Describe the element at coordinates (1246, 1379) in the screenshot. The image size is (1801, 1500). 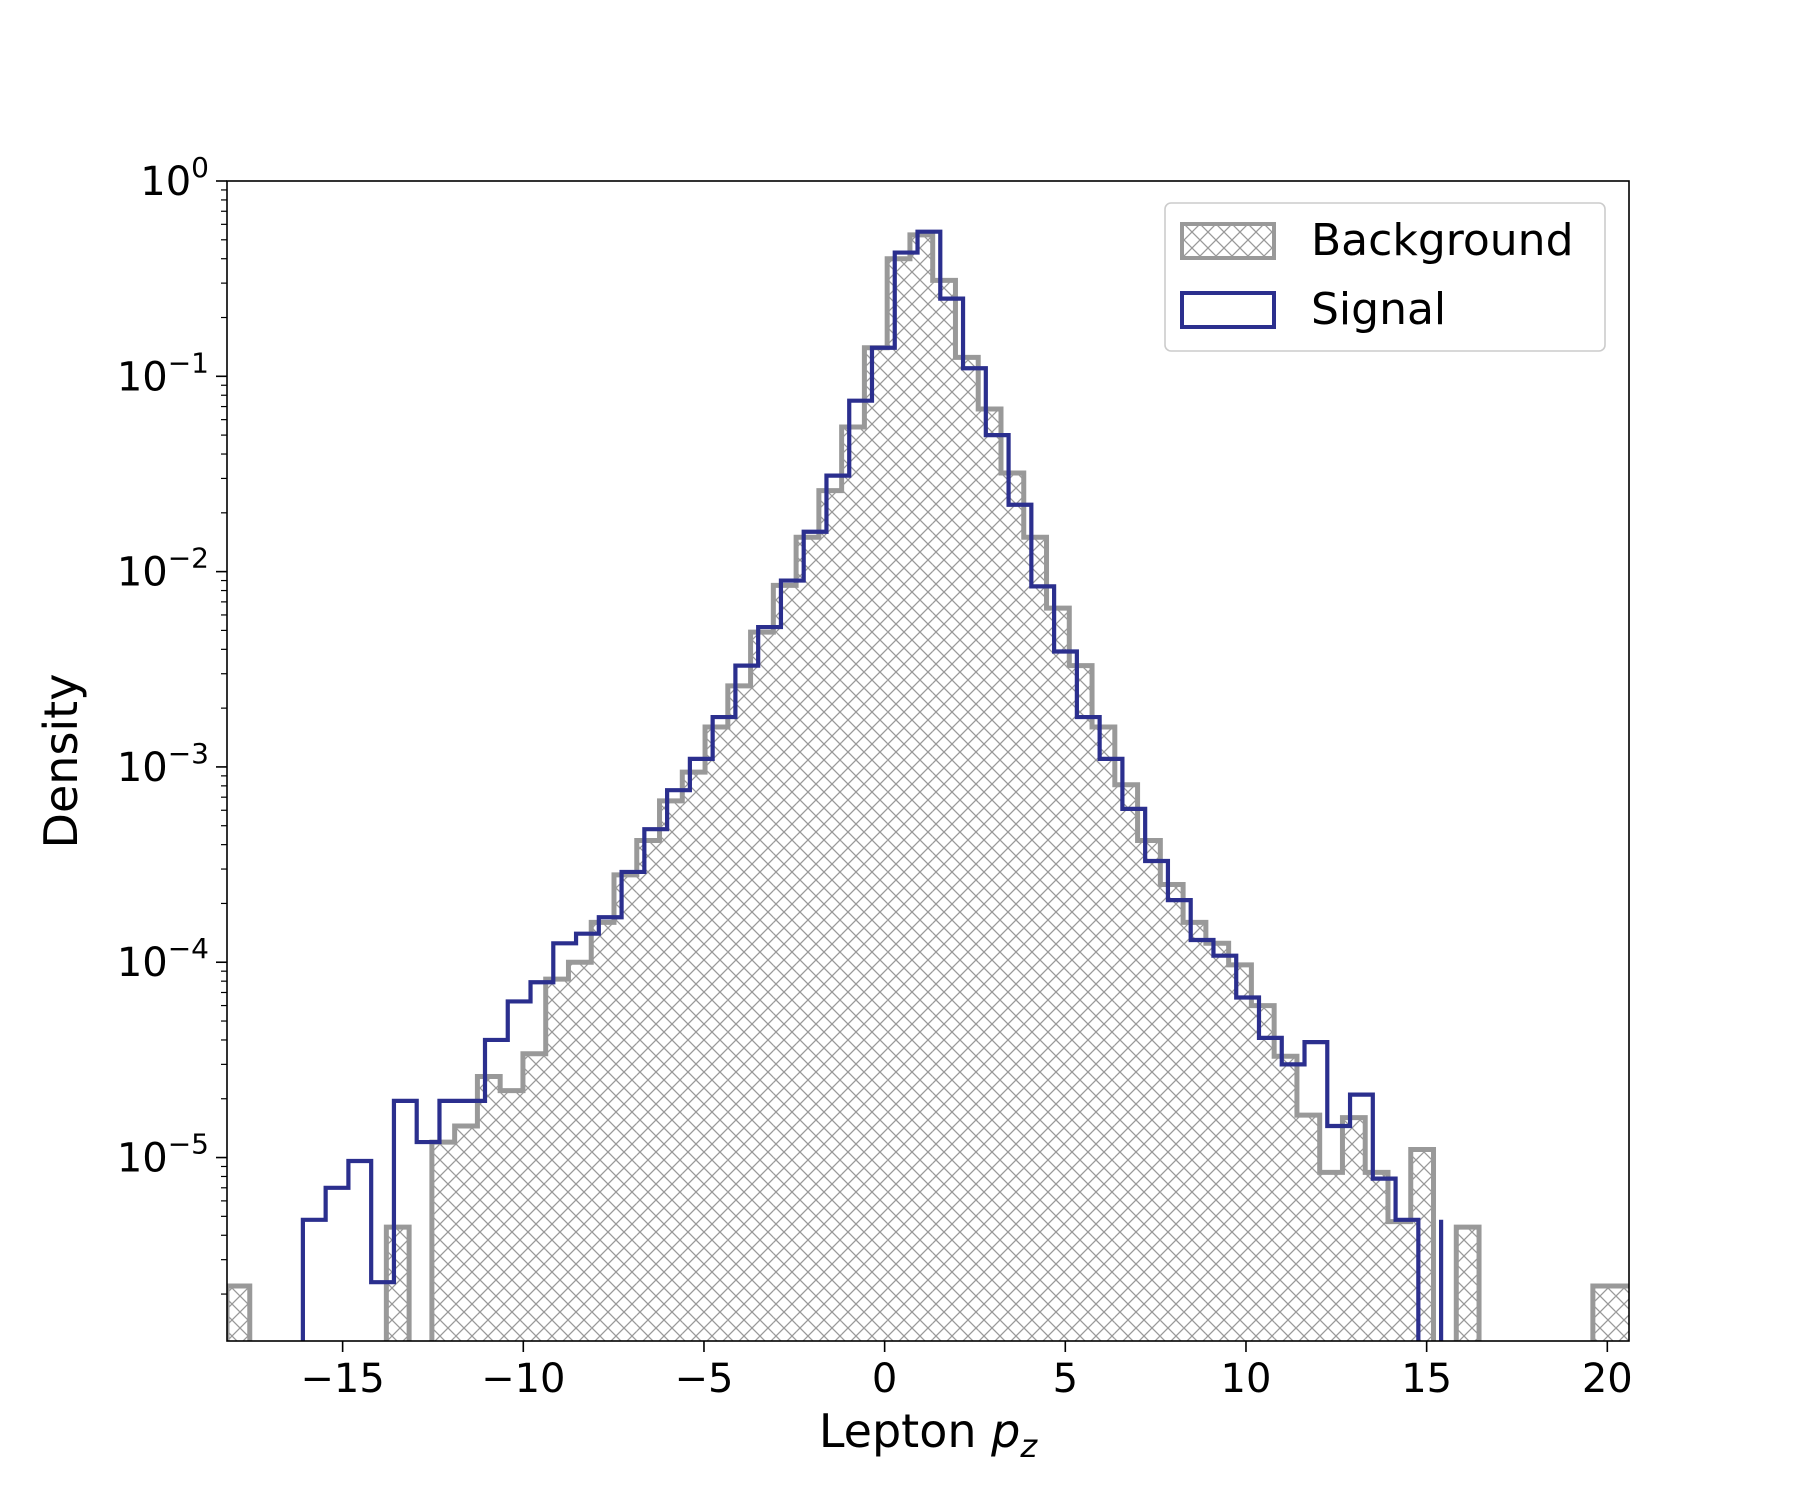
I see `x-tick-label: 10` at that location.